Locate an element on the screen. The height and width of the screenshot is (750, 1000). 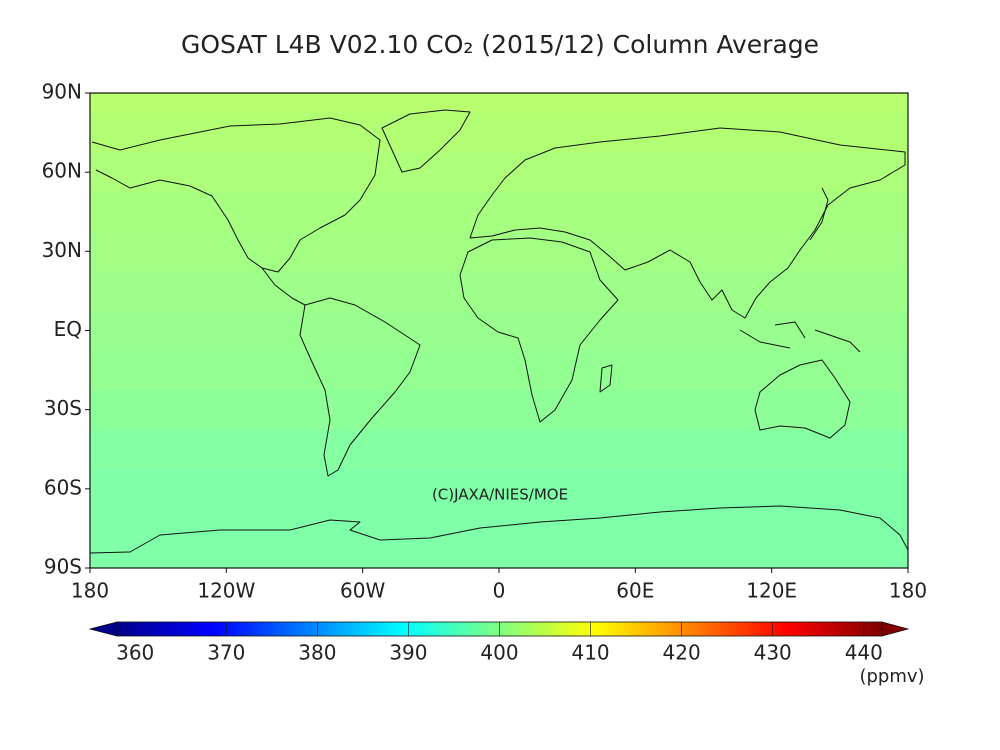
colorbar-tick-label: 370 is located at coordinates (226, 653).